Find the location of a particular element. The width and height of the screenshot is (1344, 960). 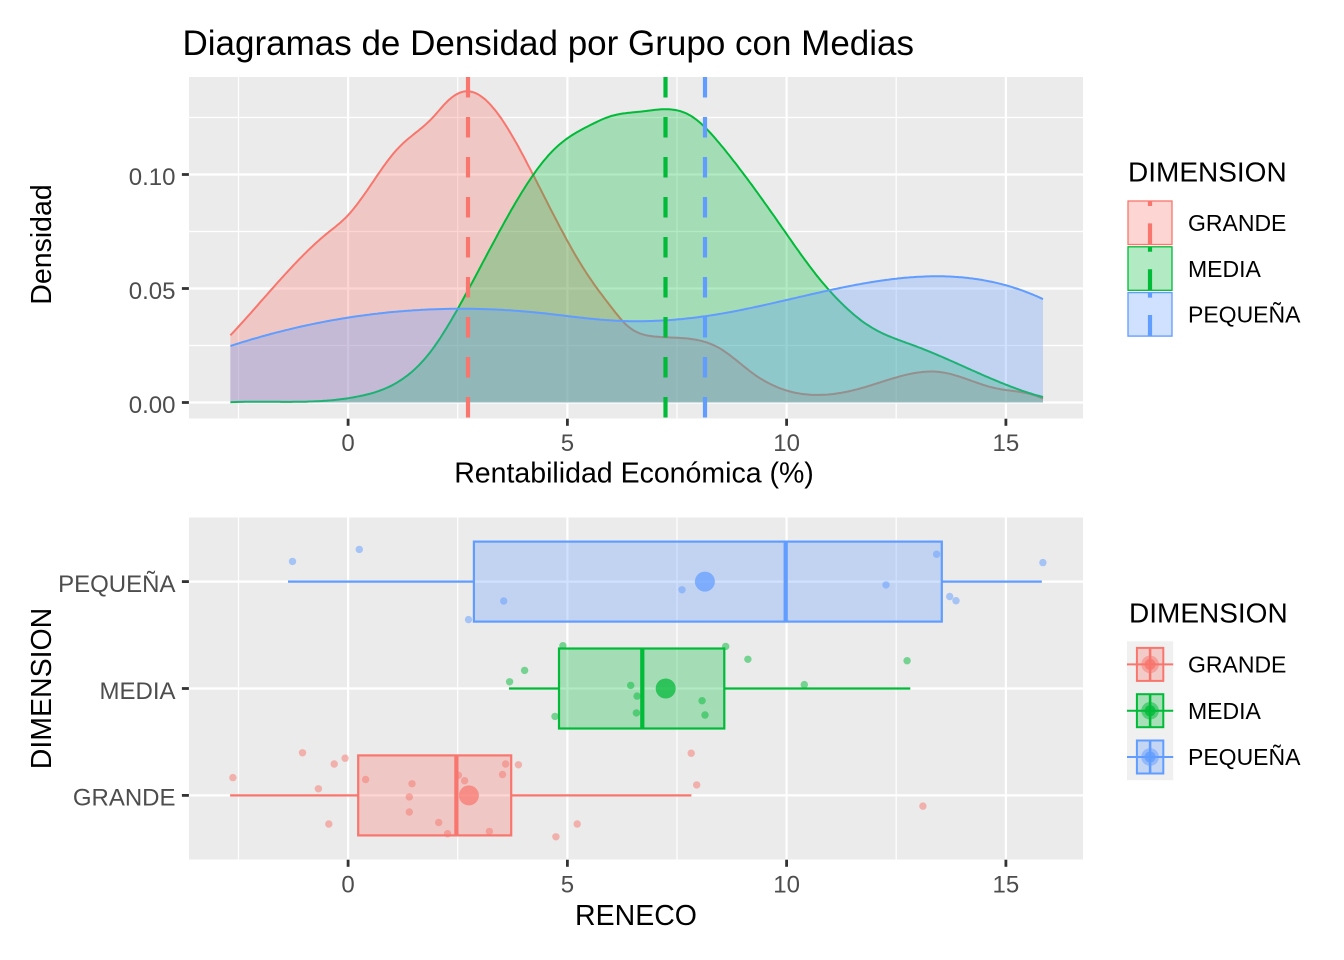

svg-text: Densidad is located at coordinates (42, 244).